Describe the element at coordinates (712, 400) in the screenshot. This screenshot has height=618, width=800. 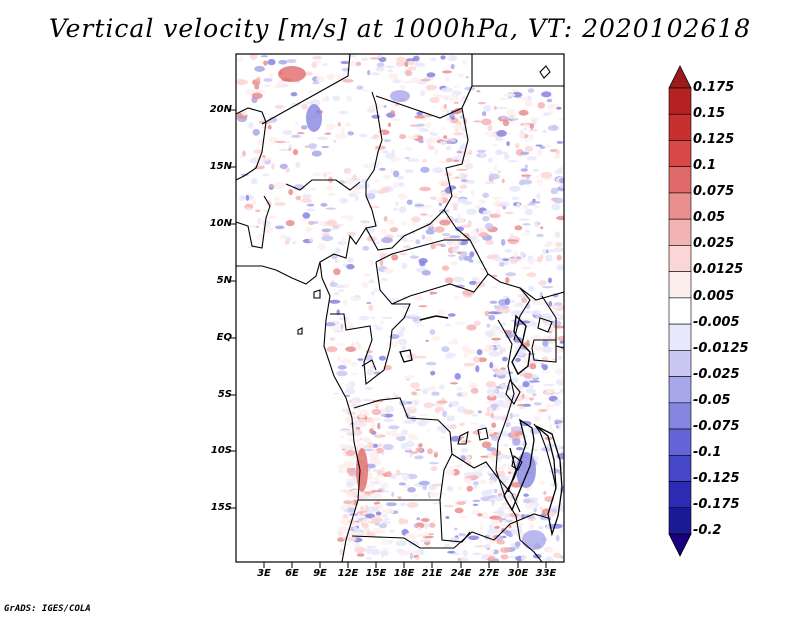
I see `colorbar-label: -0.05` at that location.